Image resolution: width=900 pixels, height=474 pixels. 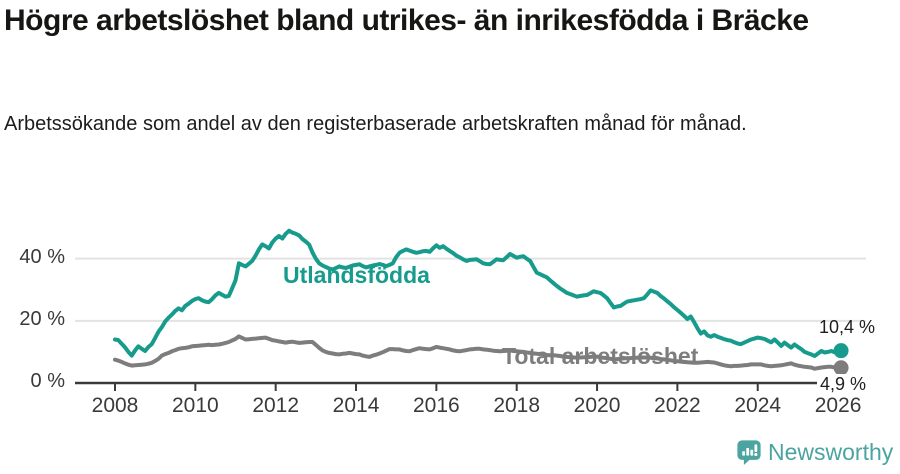 What do you see at coordinates (600, 356) in the screenshot?
I see `series-label-total-arbetsl-shet: Total arbetslöshet` at bounding box center [600, 356].